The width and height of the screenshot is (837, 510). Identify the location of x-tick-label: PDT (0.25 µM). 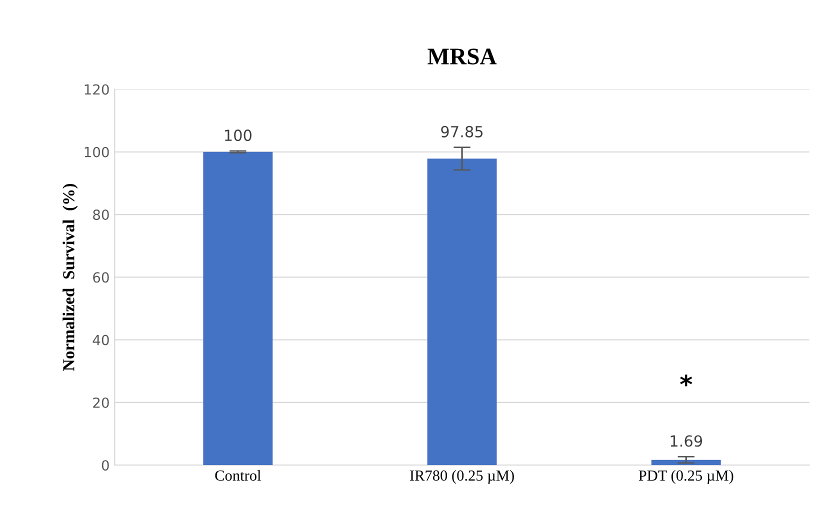
(686, 477).